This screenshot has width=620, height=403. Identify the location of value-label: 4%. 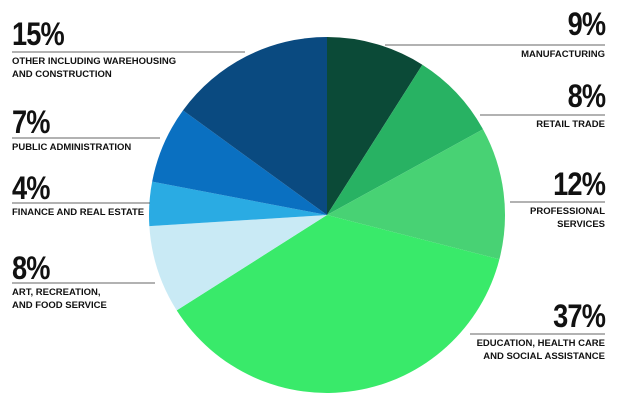
(31, 188).